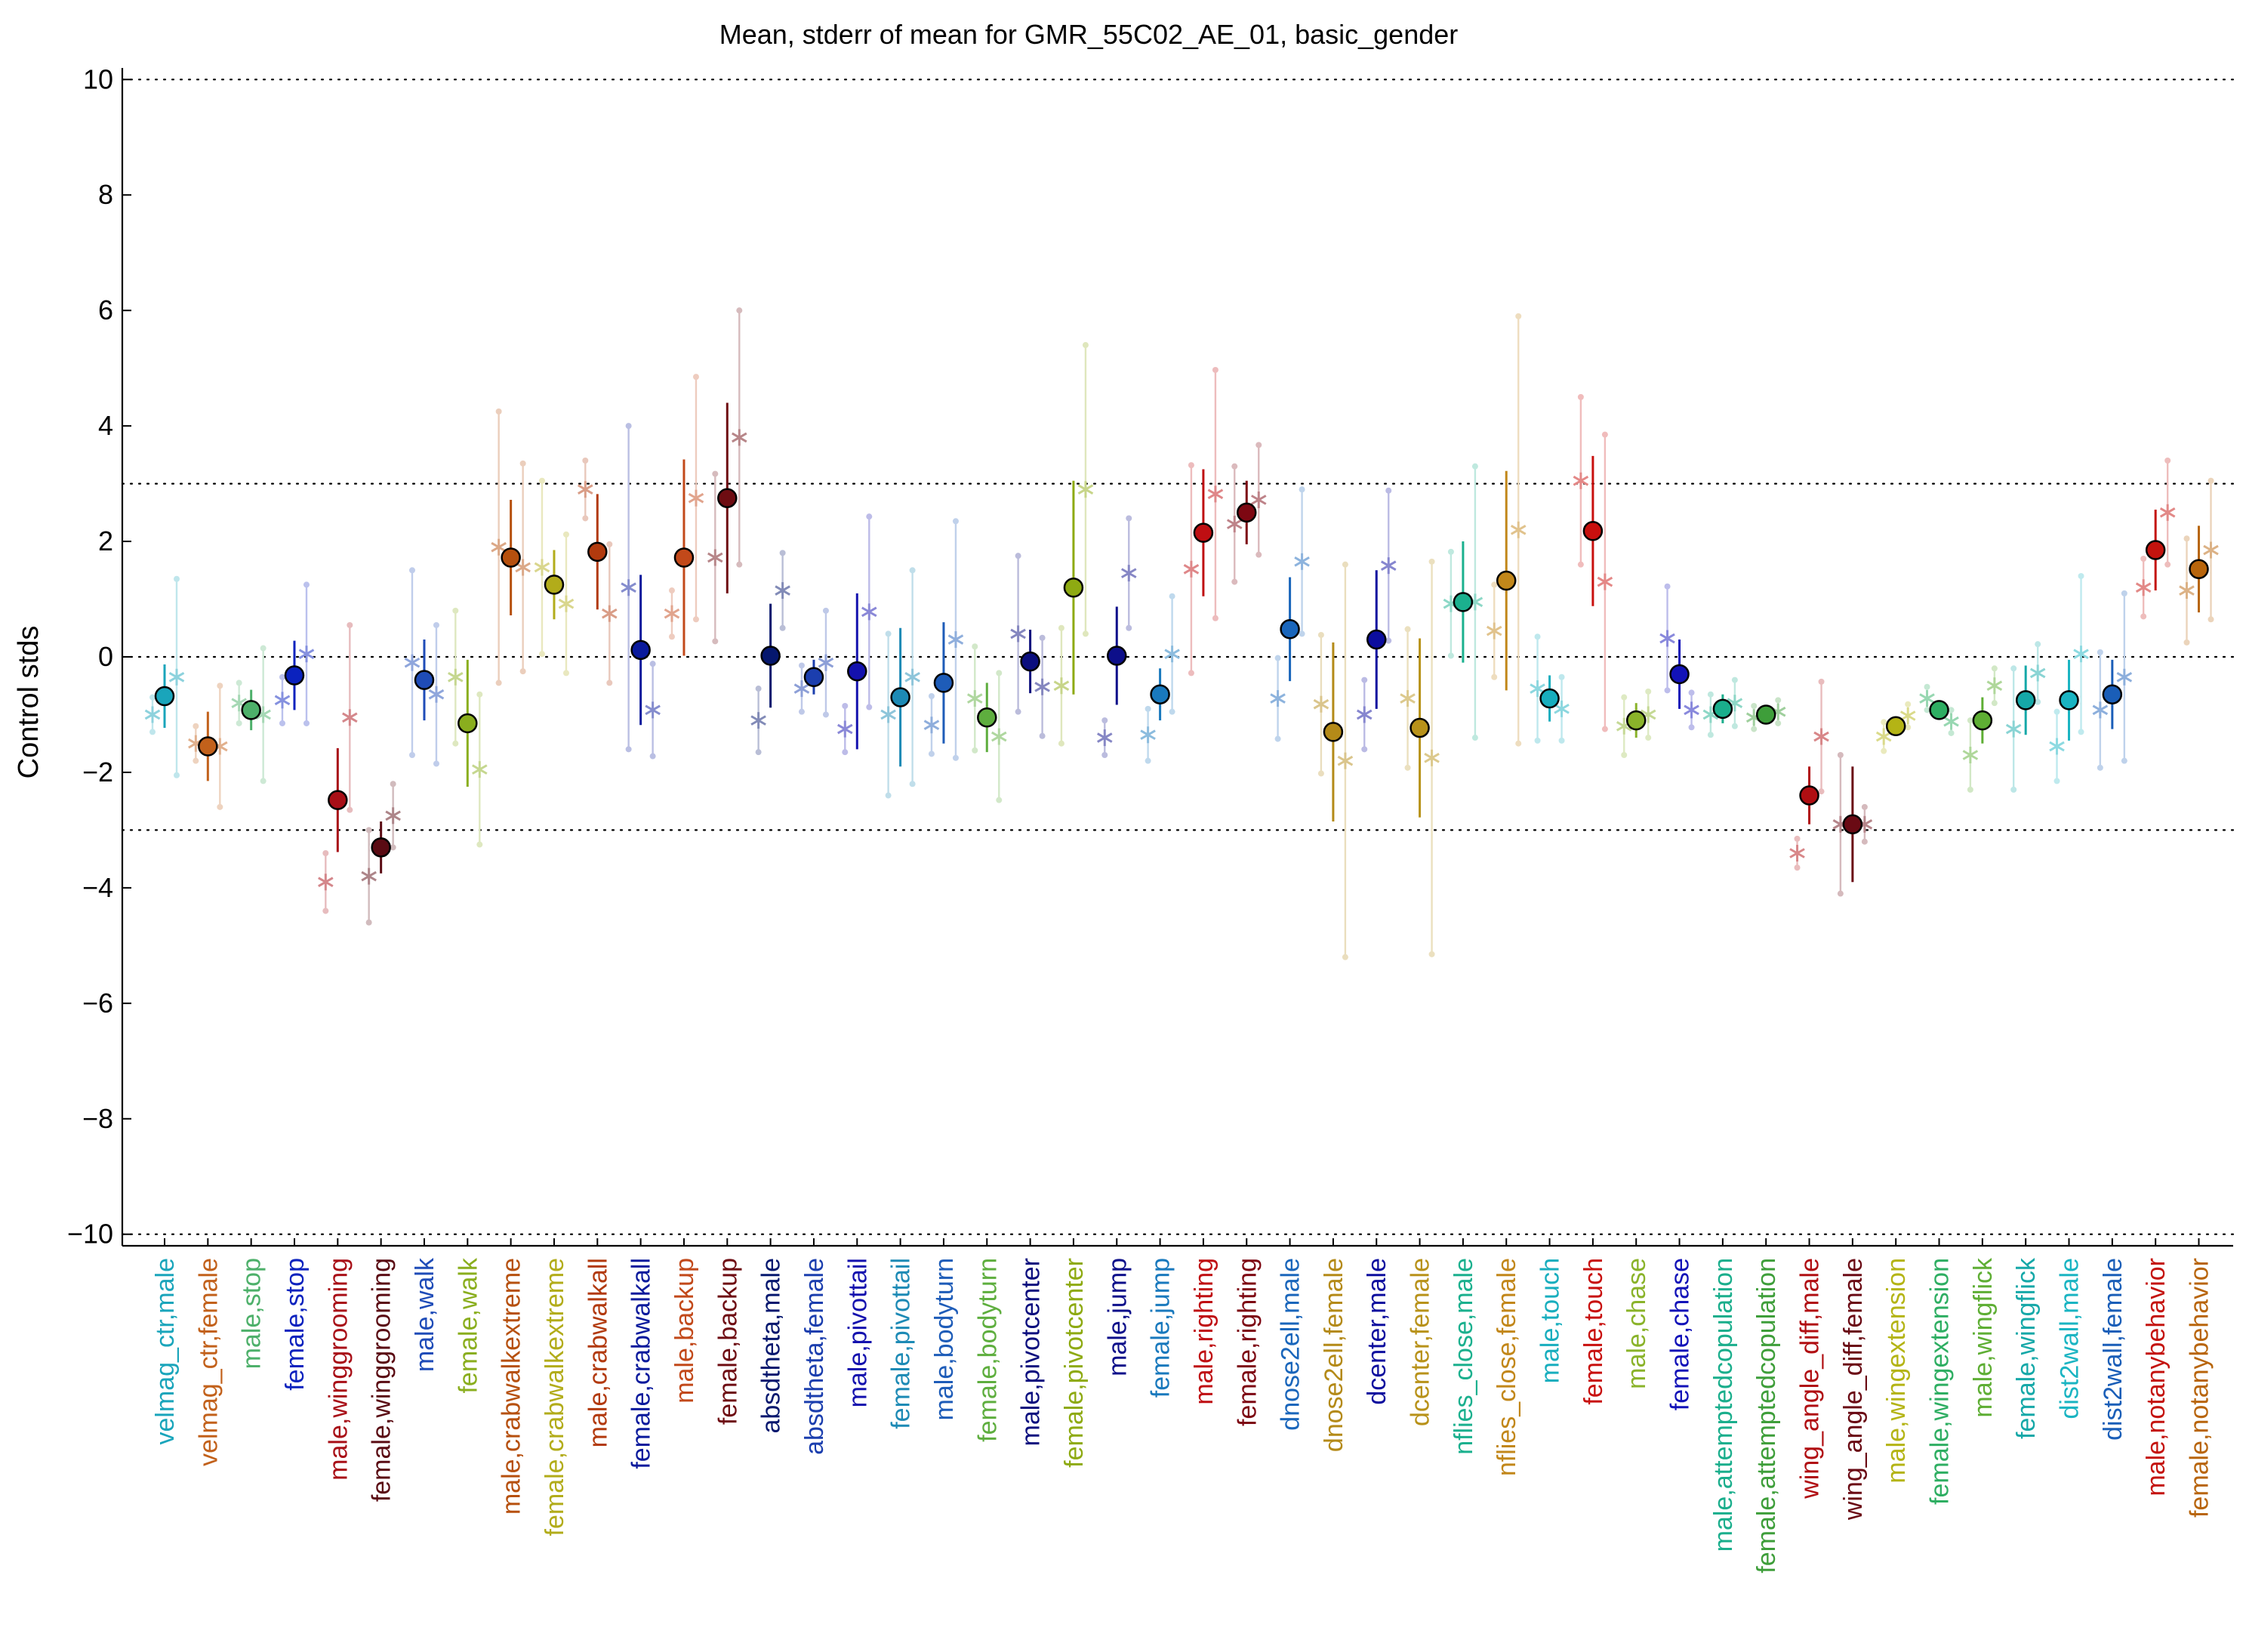 Image resolution: width=2246 pixels, height=1652 pixels. Describe the element at coordinates (106, 657) in the screenshot. I see `y-tick-label: 0` at that location.